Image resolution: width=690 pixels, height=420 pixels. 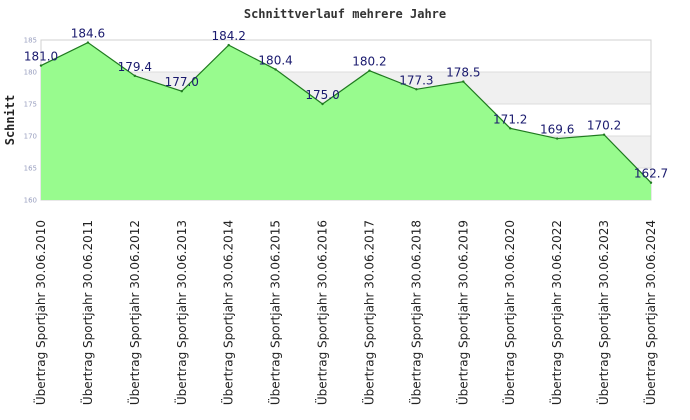 What do you see at coordinates (275, 312) in the screenshot?
I see `x-tick-label: Übertrag Sportjahr 30.06.2015` at bounding box center [275, 312].